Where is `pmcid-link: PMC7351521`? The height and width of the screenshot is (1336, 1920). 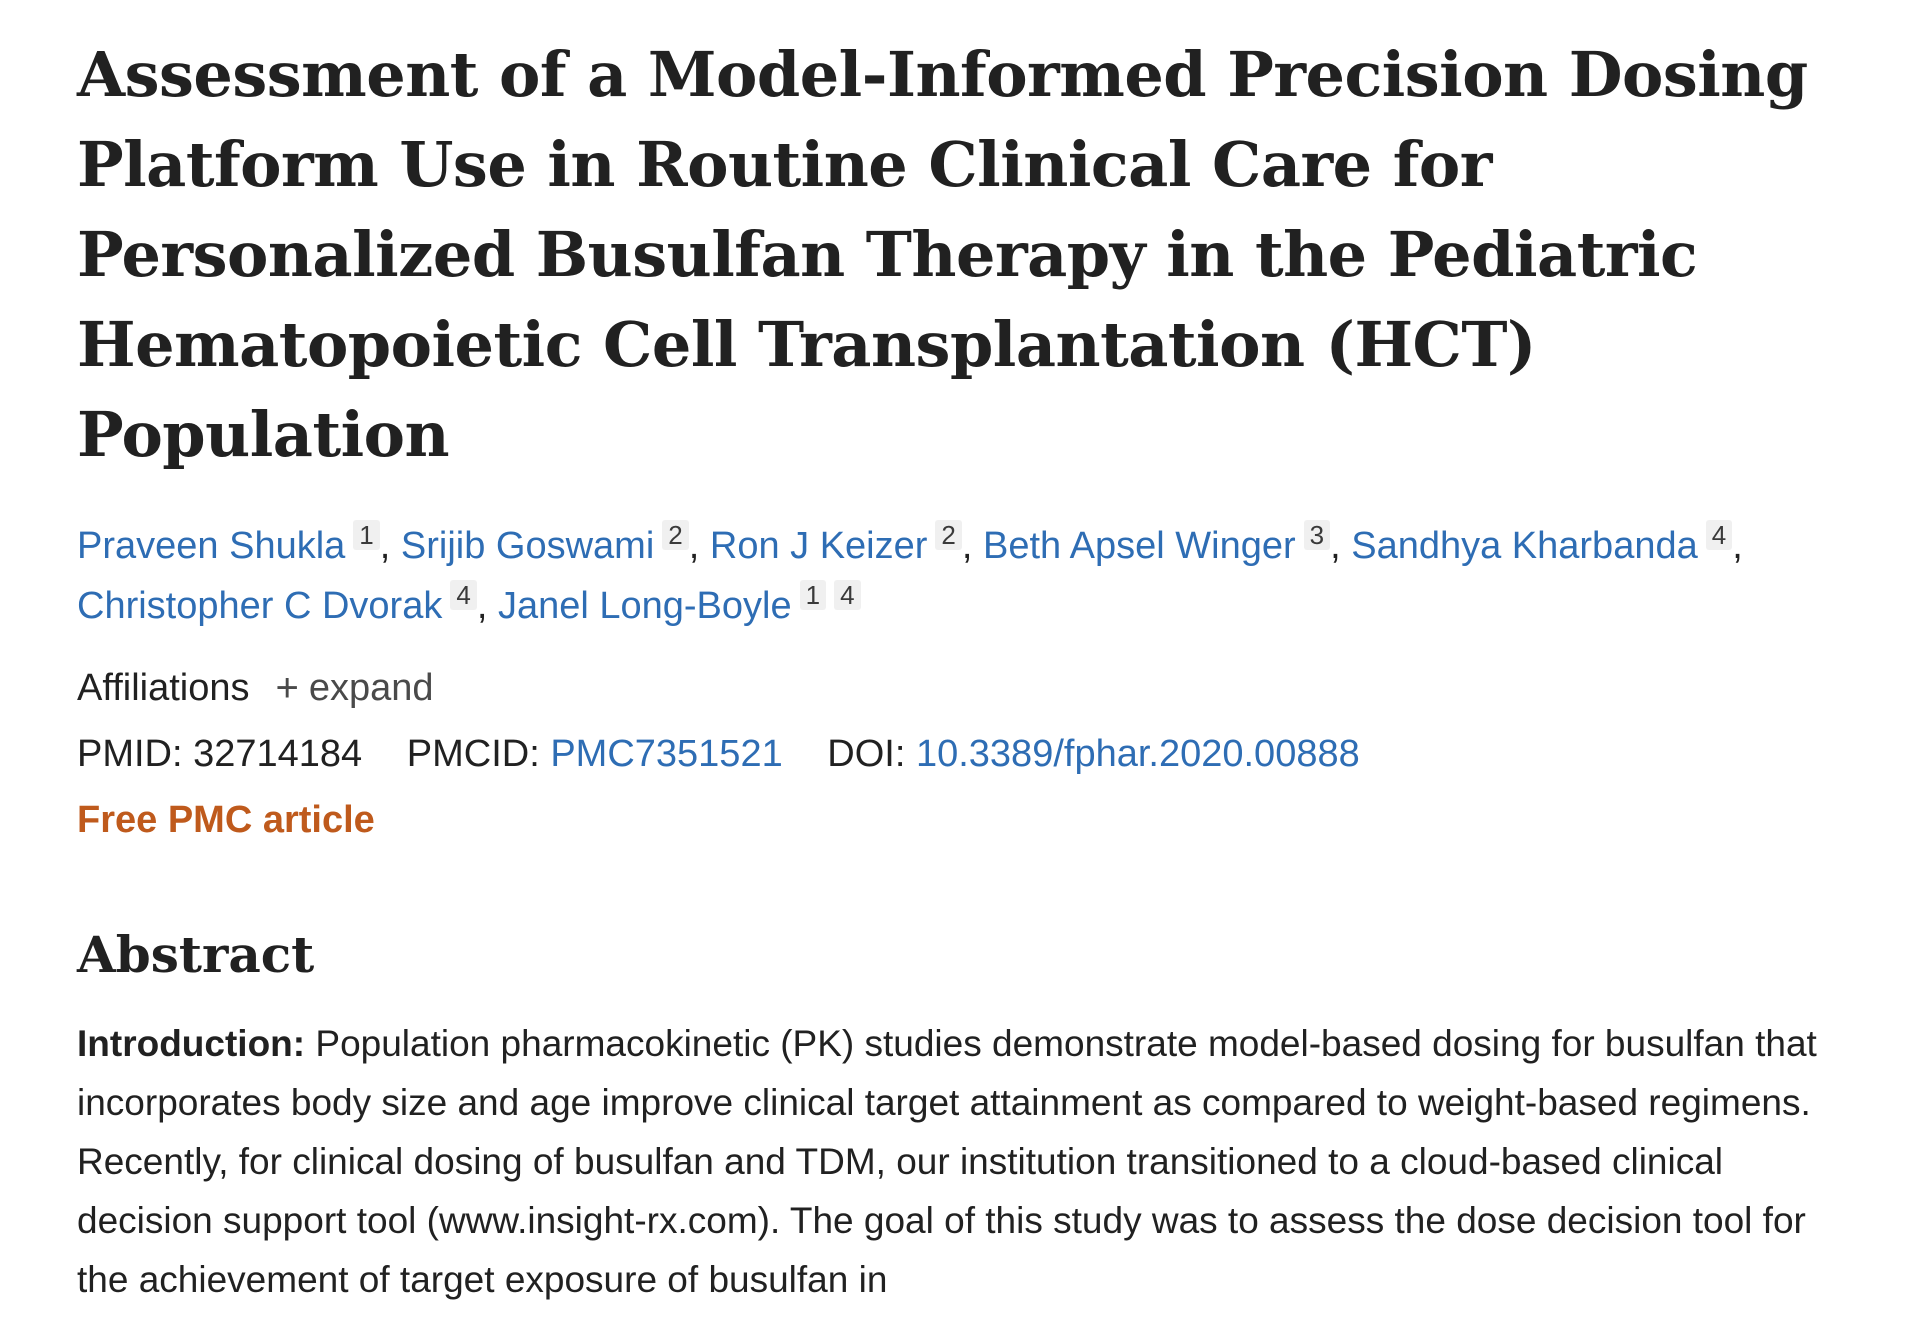
pmcid-link: PMC7351521 is located at coordinates (666, 754).